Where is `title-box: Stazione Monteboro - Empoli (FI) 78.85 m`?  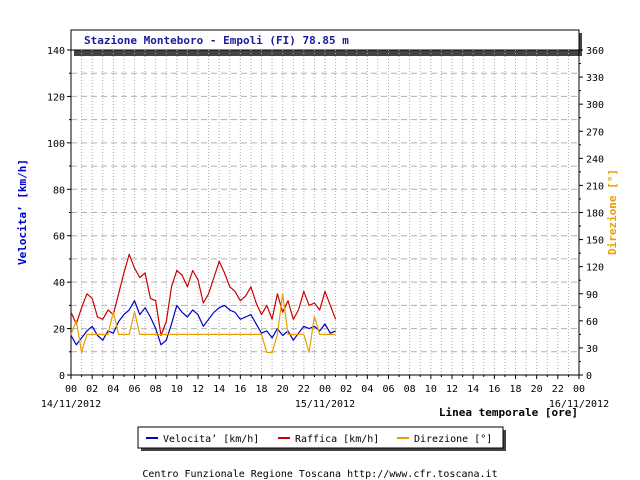
title-box: Stazione Monteboro - Empoli (FI) 78.85 m is located at coordinates (326, 42).